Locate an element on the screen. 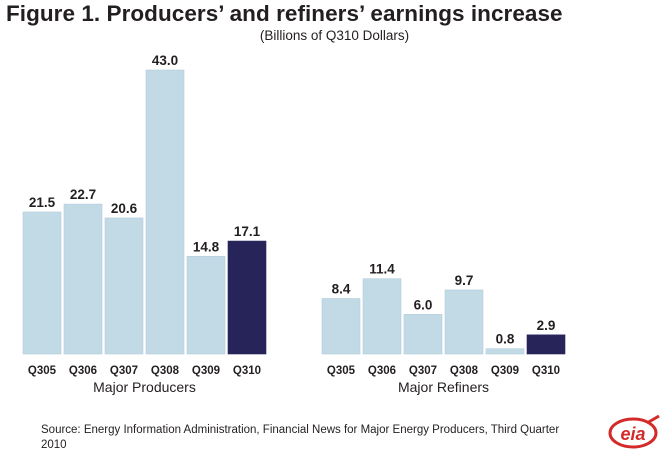 Image resolution: width=669 pixels, height=456 pixels. refiners-bar-q307 is located at coordinates (423, 334).